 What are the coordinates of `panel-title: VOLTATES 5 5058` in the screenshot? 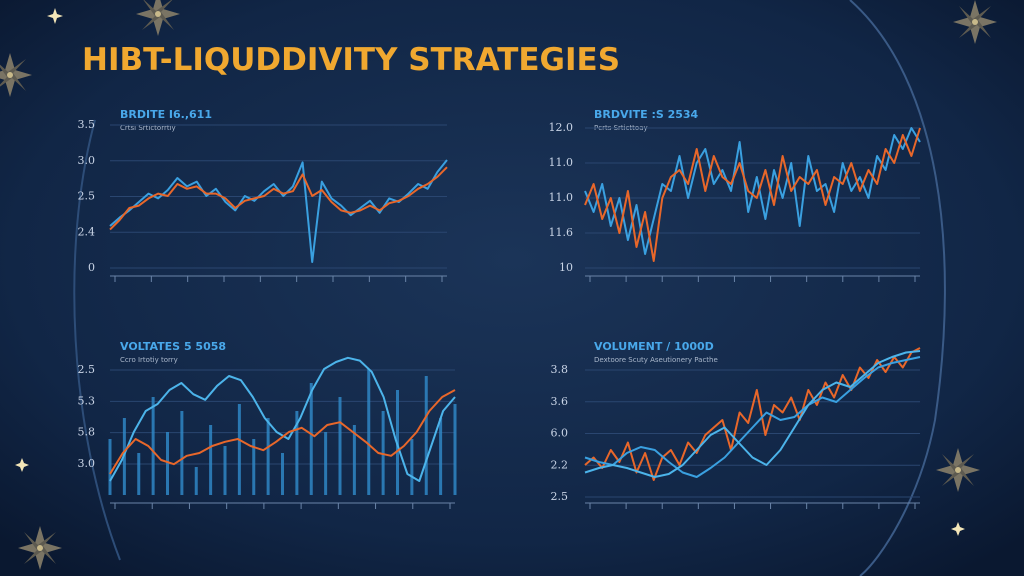 It's located at (173, 346).